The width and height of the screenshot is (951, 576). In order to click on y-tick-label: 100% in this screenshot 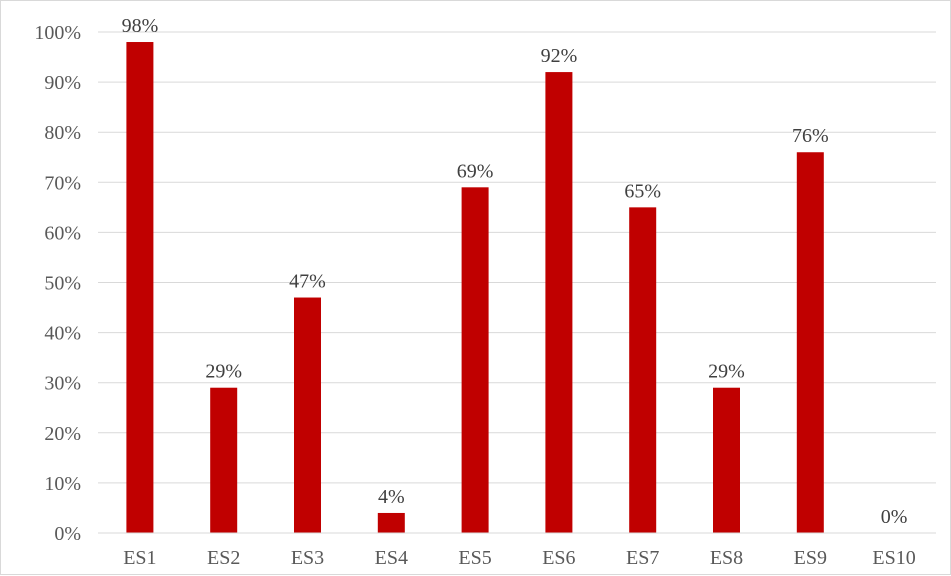, I will do `click(57, 33)`.